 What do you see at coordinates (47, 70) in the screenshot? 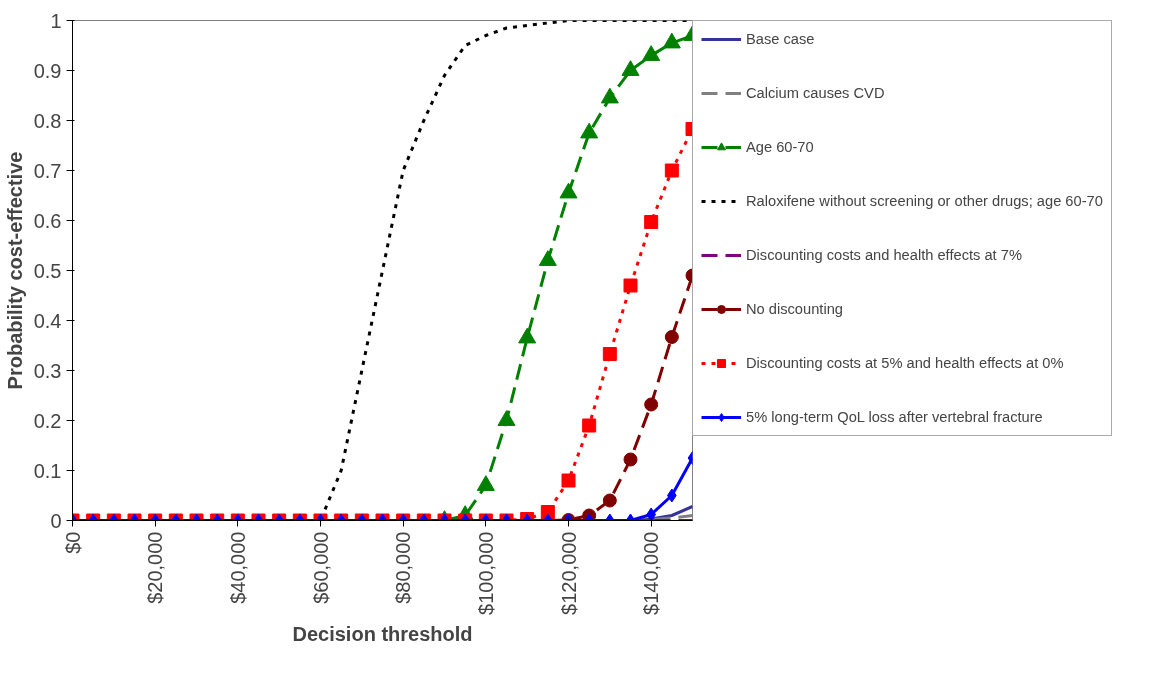
I see `y-tick-label: 0.9` at bounding box center [47, 70].